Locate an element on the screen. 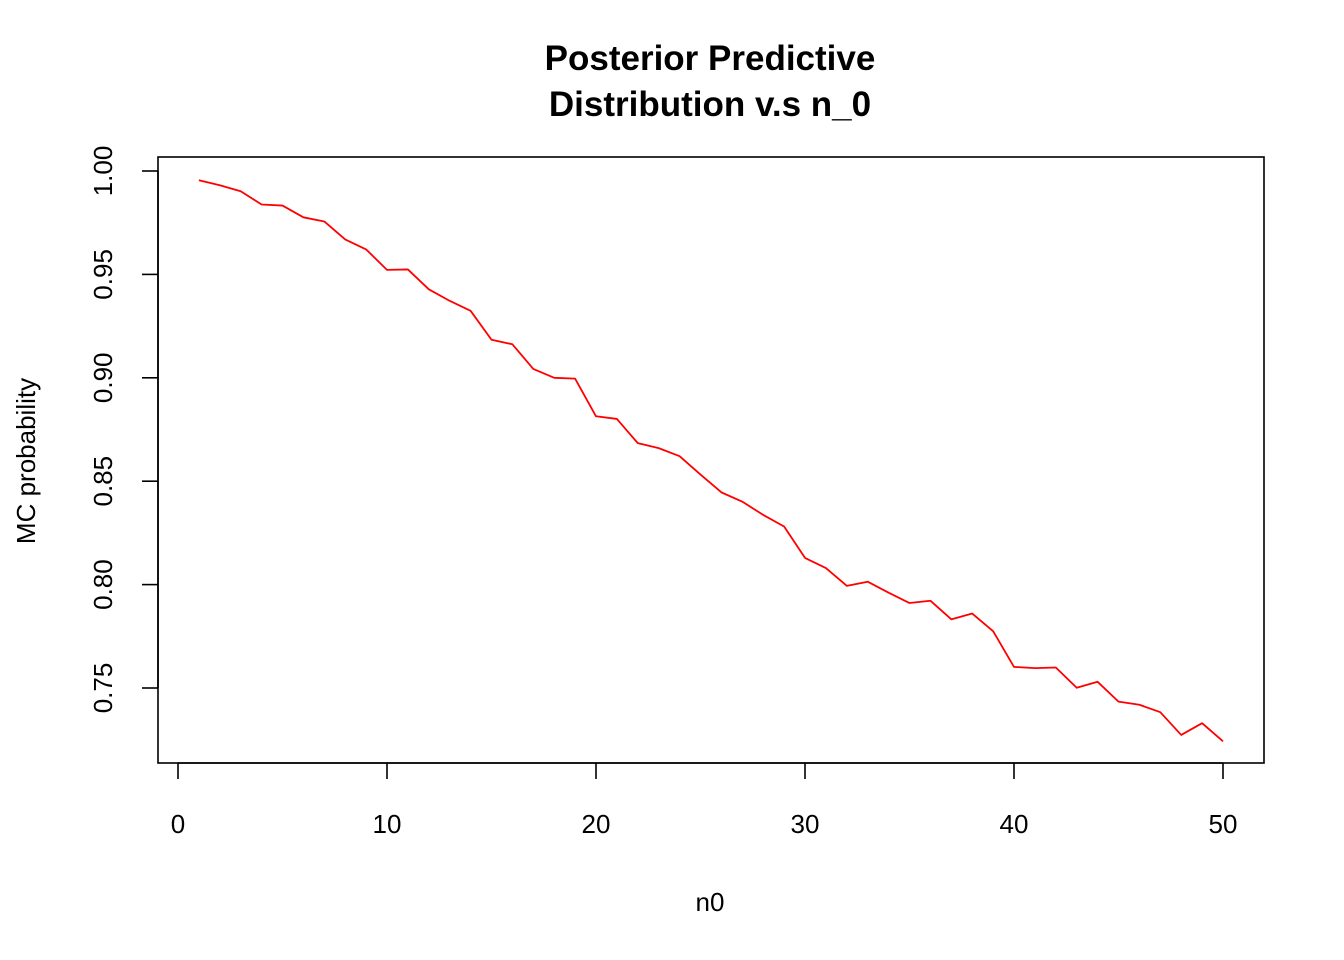  y-axis: 0.75 0.80 0.85 0.90 0.95 1.00 is located at coordinates (123, 430).